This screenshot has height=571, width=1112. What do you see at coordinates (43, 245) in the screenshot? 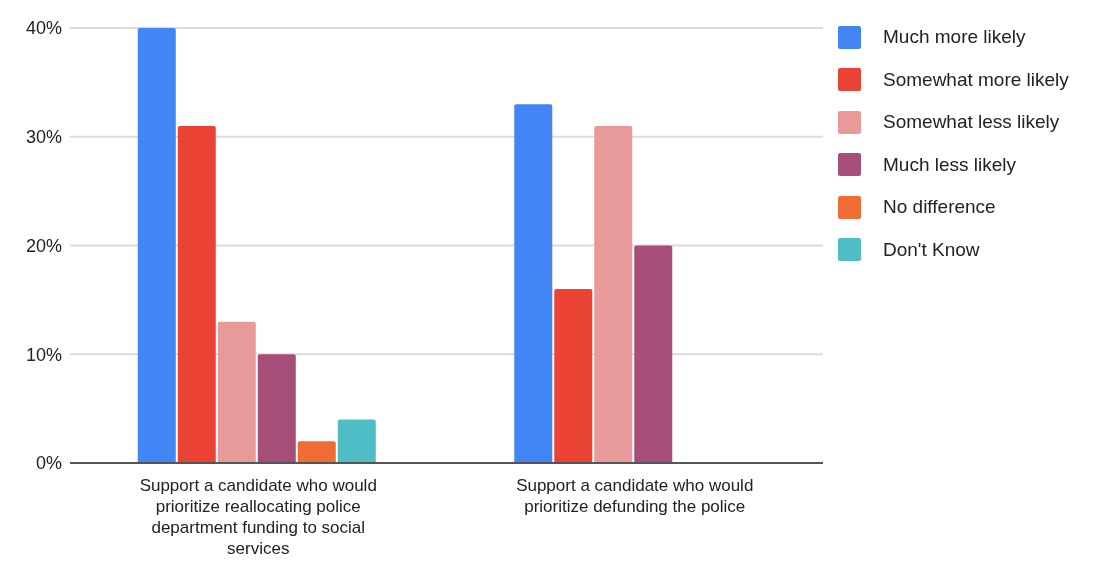
I see `y-tick-label: 20%` at bounding box center [43, 245].